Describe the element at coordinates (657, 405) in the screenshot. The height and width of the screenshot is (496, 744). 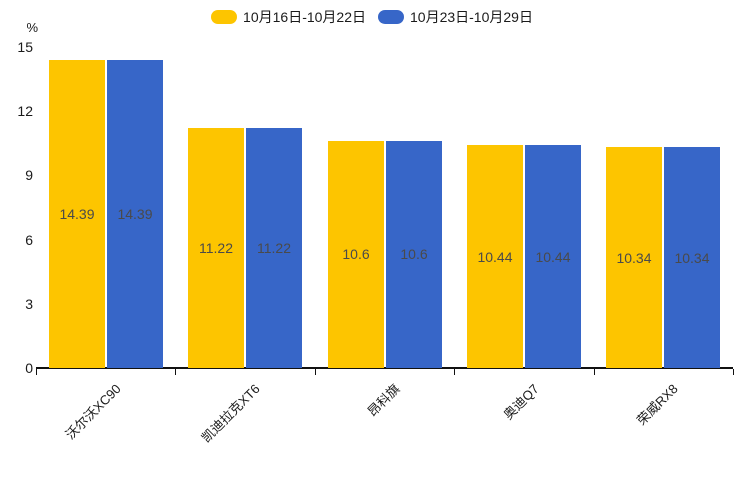
I see `x-axis-category-label: 荣威RX8` at that location.